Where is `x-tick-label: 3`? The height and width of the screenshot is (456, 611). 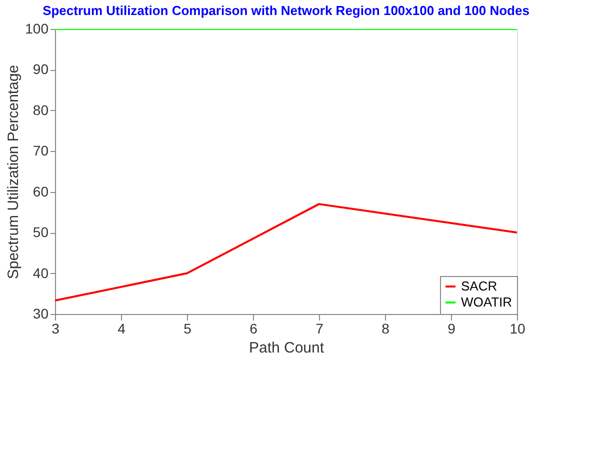
x-tick-label: 3 is located at coordinates (56, 328).